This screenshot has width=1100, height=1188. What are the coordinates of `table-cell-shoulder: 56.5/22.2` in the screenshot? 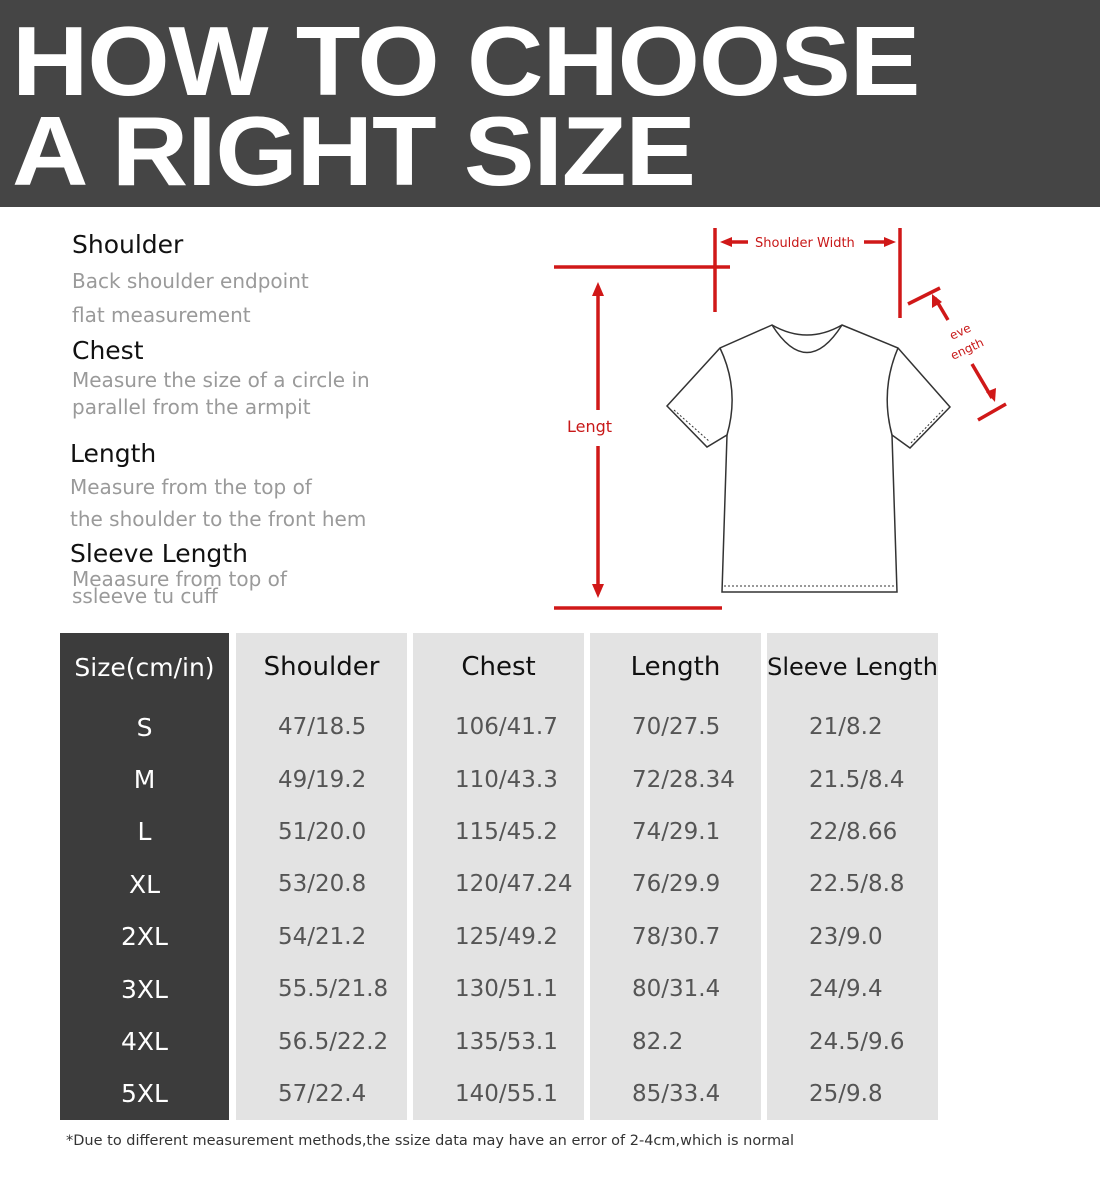 It's located at (333, 1041).